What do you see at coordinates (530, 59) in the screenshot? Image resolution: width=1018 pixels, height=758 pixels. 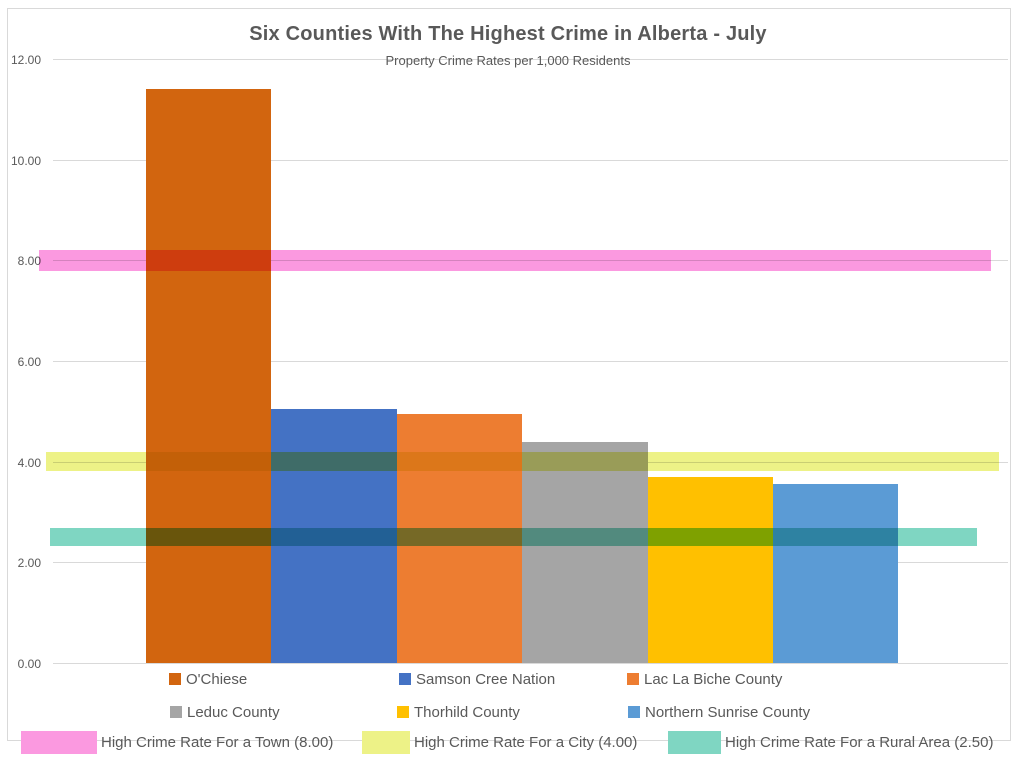 I see `gridline-12.00` at bounding box center [530, 59].